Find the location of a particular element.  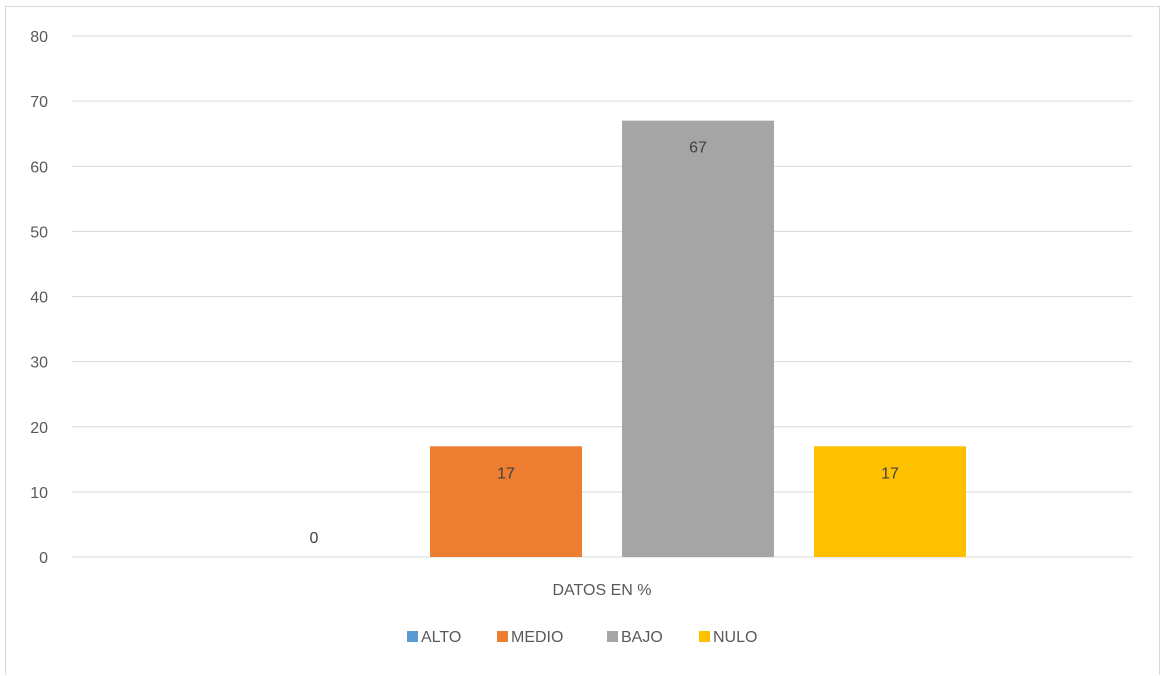

legend-item-medio: MEDIO is located at coordinates (530, 637).